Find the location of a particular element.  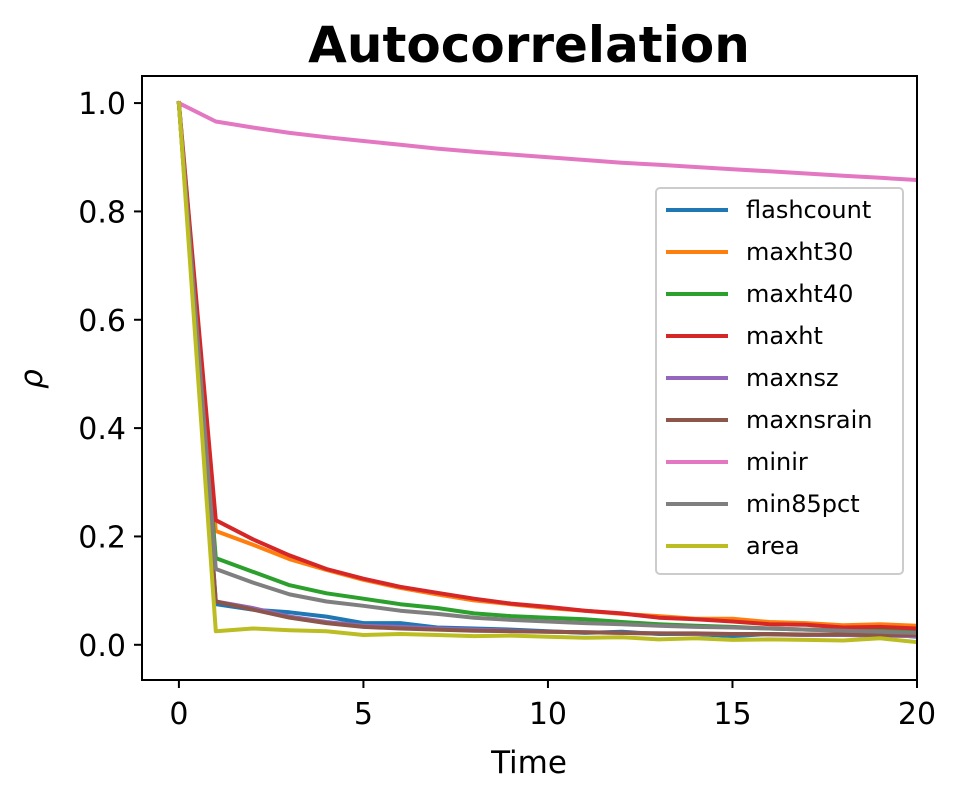

legend-label-minir: minir is located at coordinates (777, 462).